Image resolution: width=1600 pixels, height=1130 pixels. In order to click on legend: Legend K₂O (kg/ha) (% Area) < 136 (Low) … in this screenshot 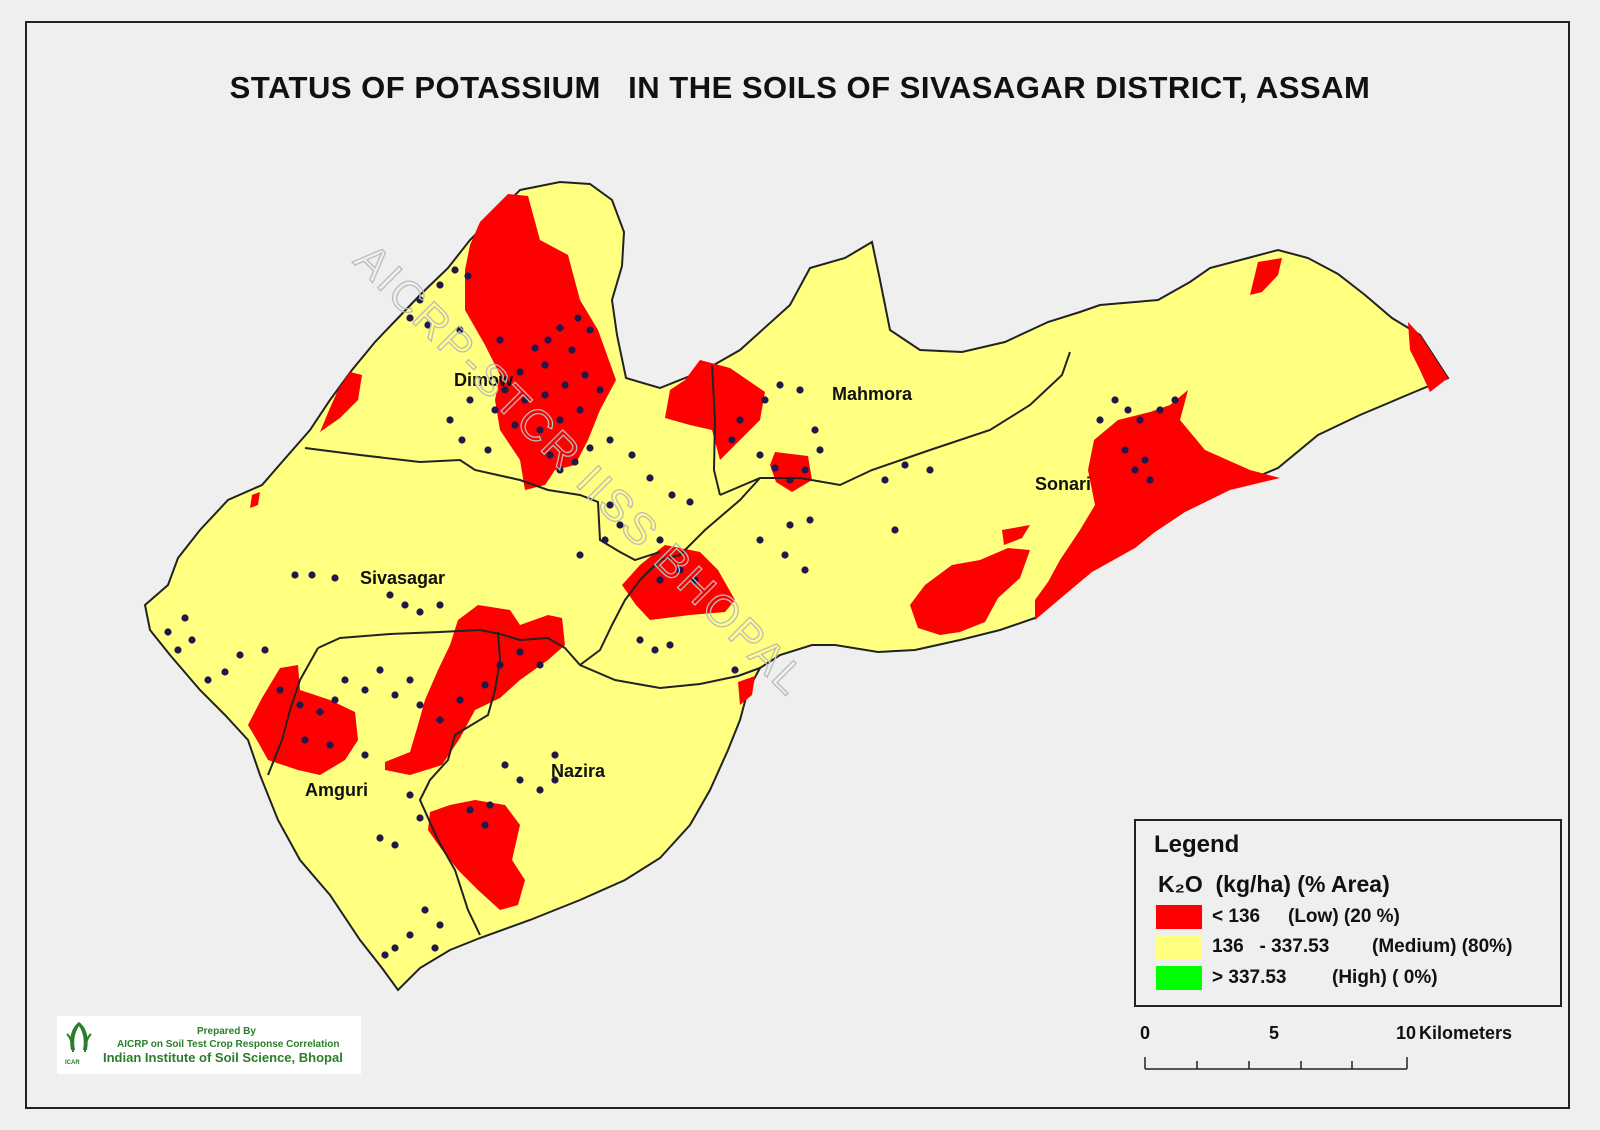, I will do `click(1348, 913)`.